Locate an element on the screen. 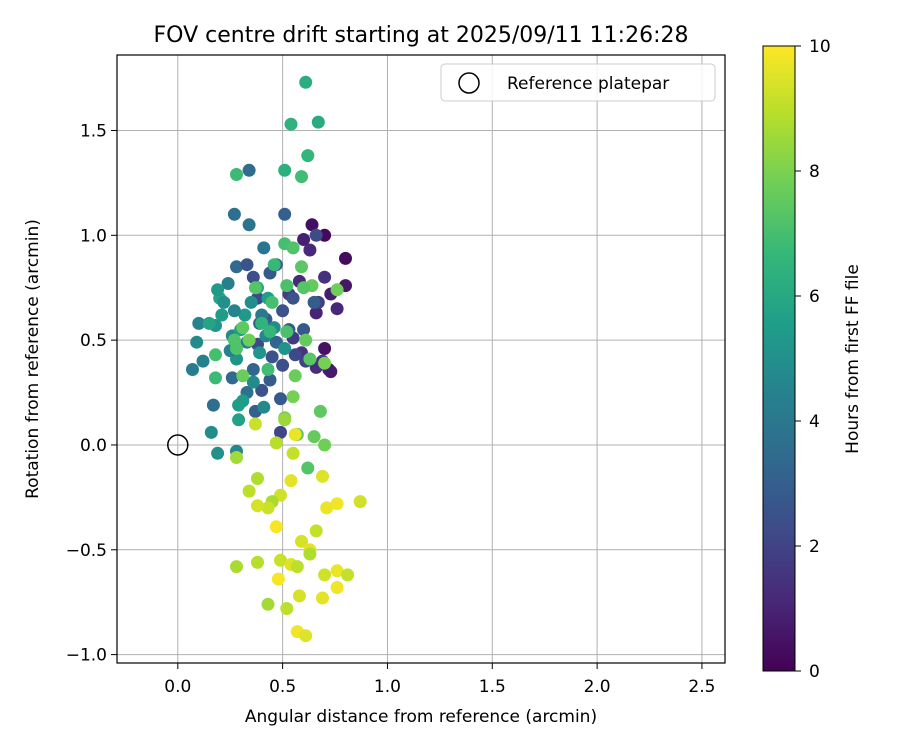 This screenshot has width=900, height=754. y-tick-label: −0.5 is located at coordinates (86, 551).